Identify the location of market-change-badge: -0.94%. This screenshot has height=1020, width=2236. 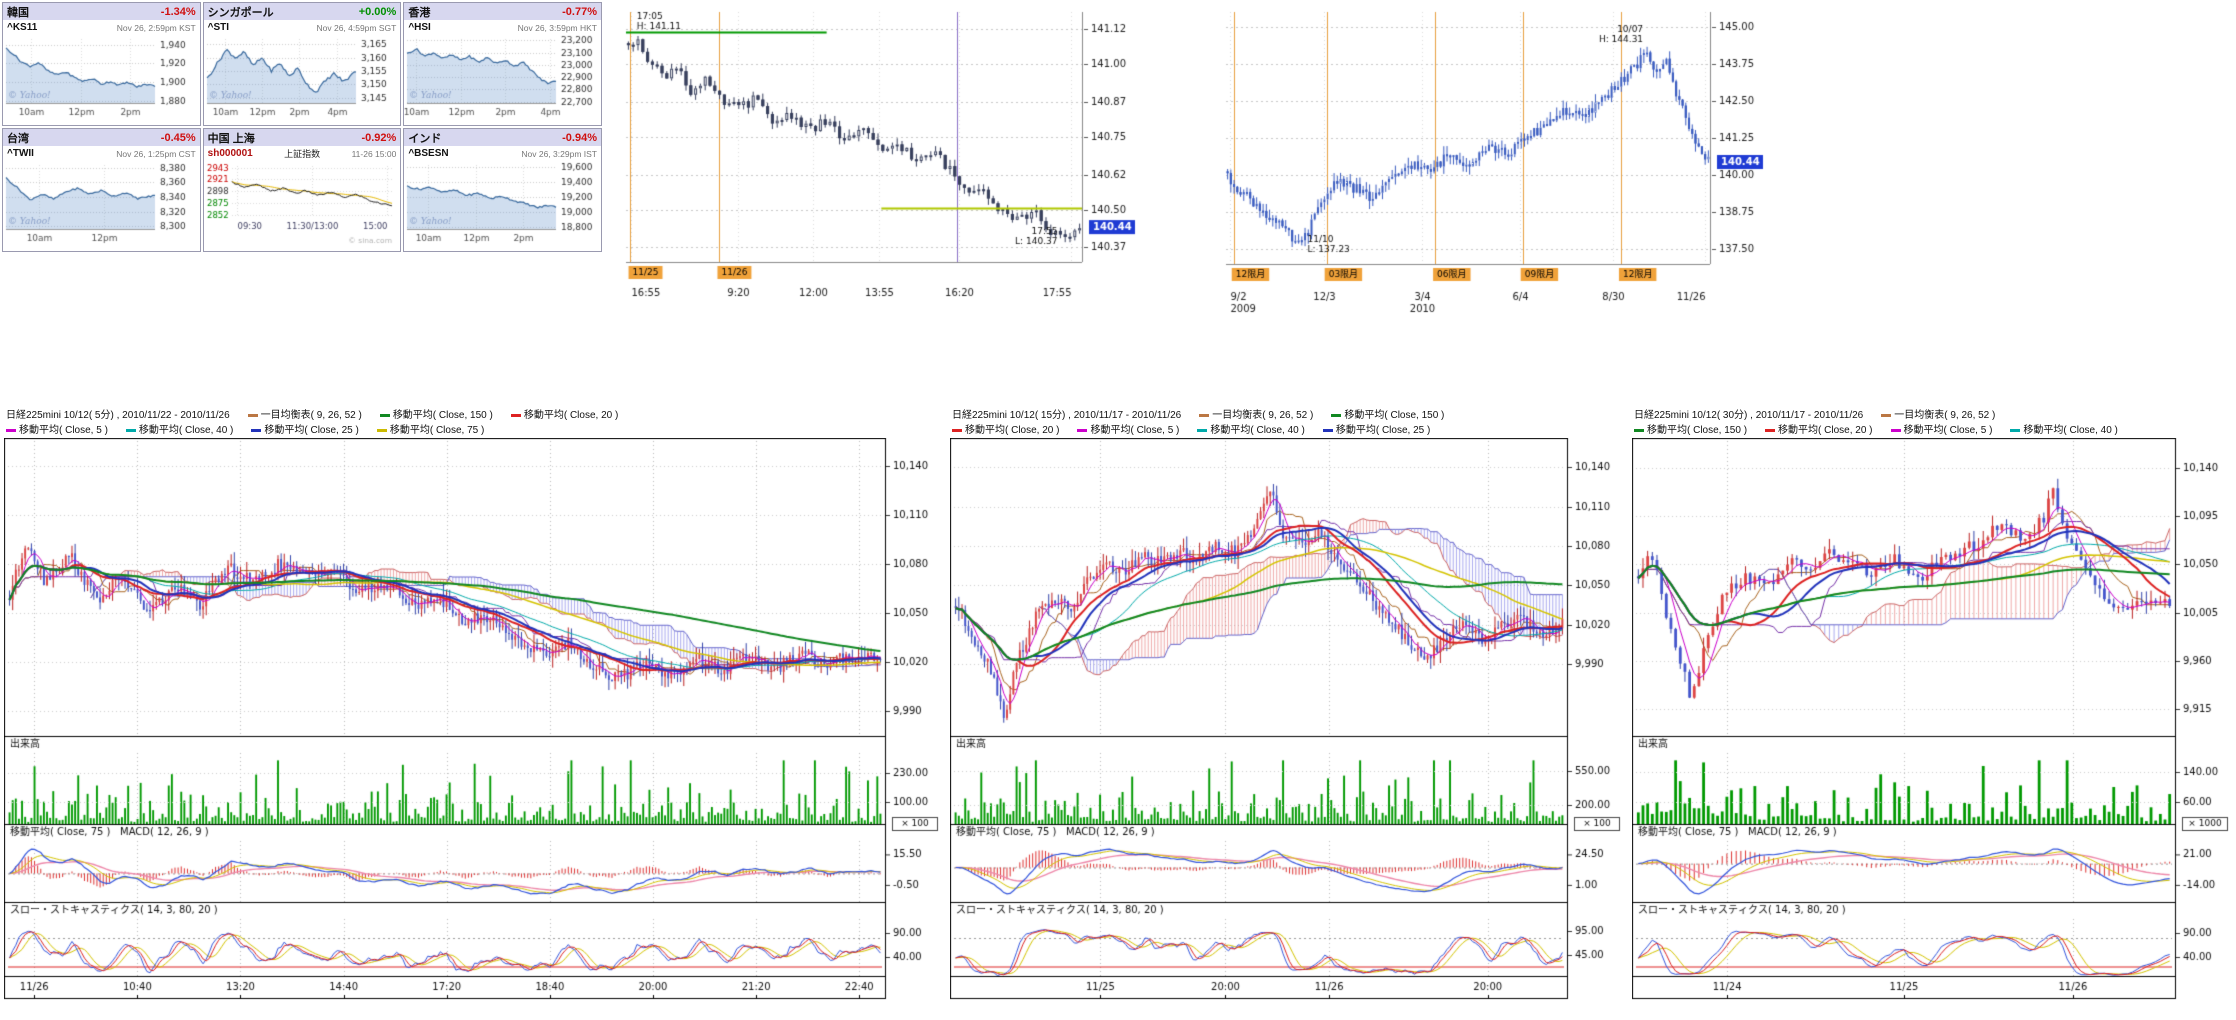
(579, 137).